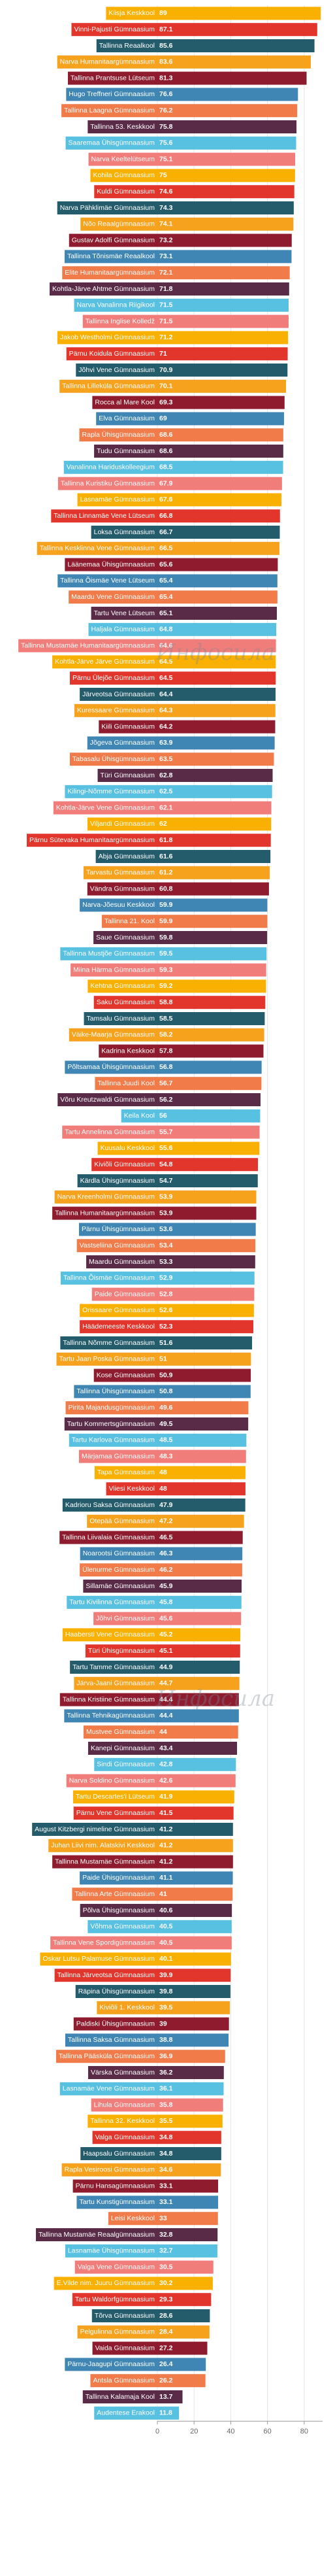 The height and width of the screenshot is (2576, 333). I want to click on value-label: 56.2, so click(166, 1100).